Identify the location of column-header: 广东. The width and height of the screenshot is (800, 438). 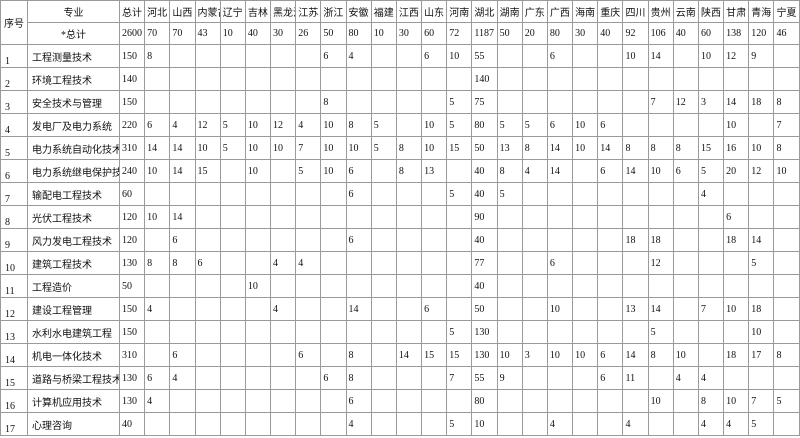
(534, 11).